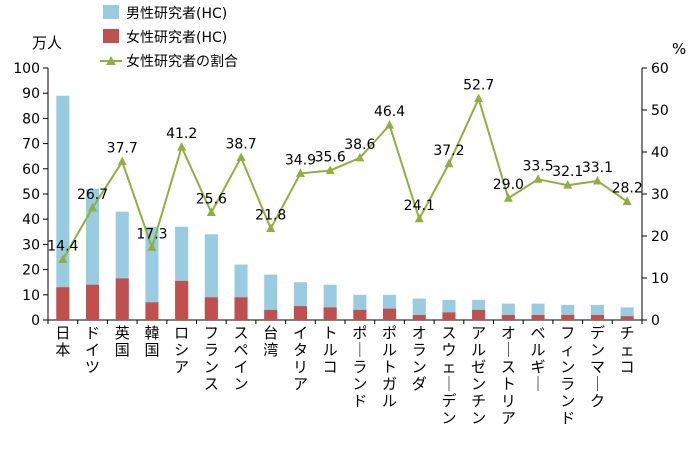 The image size is (700, 456). I want to click on category-label: 韓国, so click(151, 341).